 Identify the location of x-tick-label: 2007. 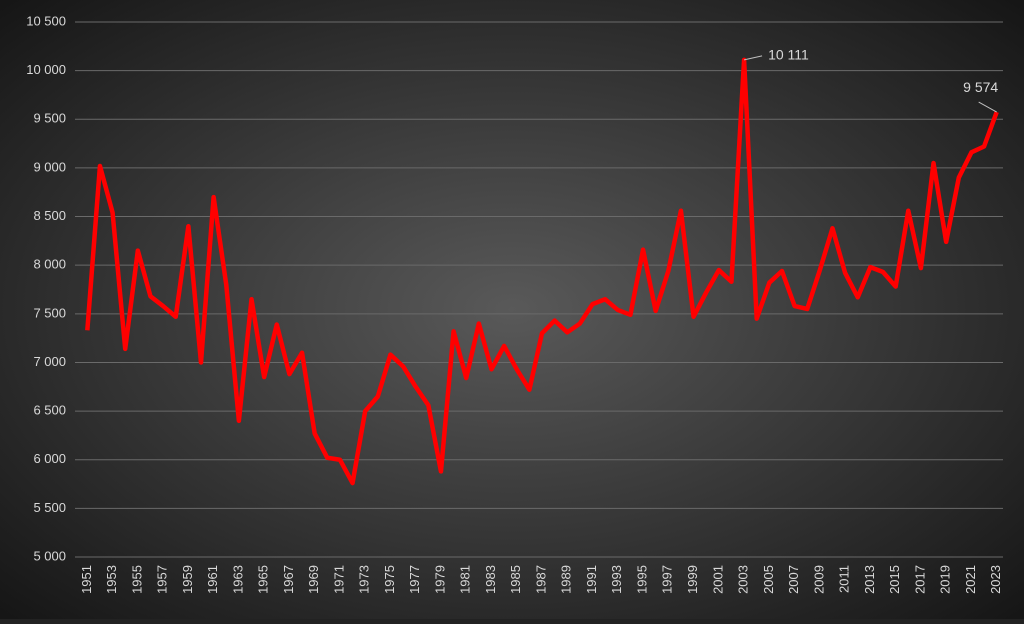
(793, 579).